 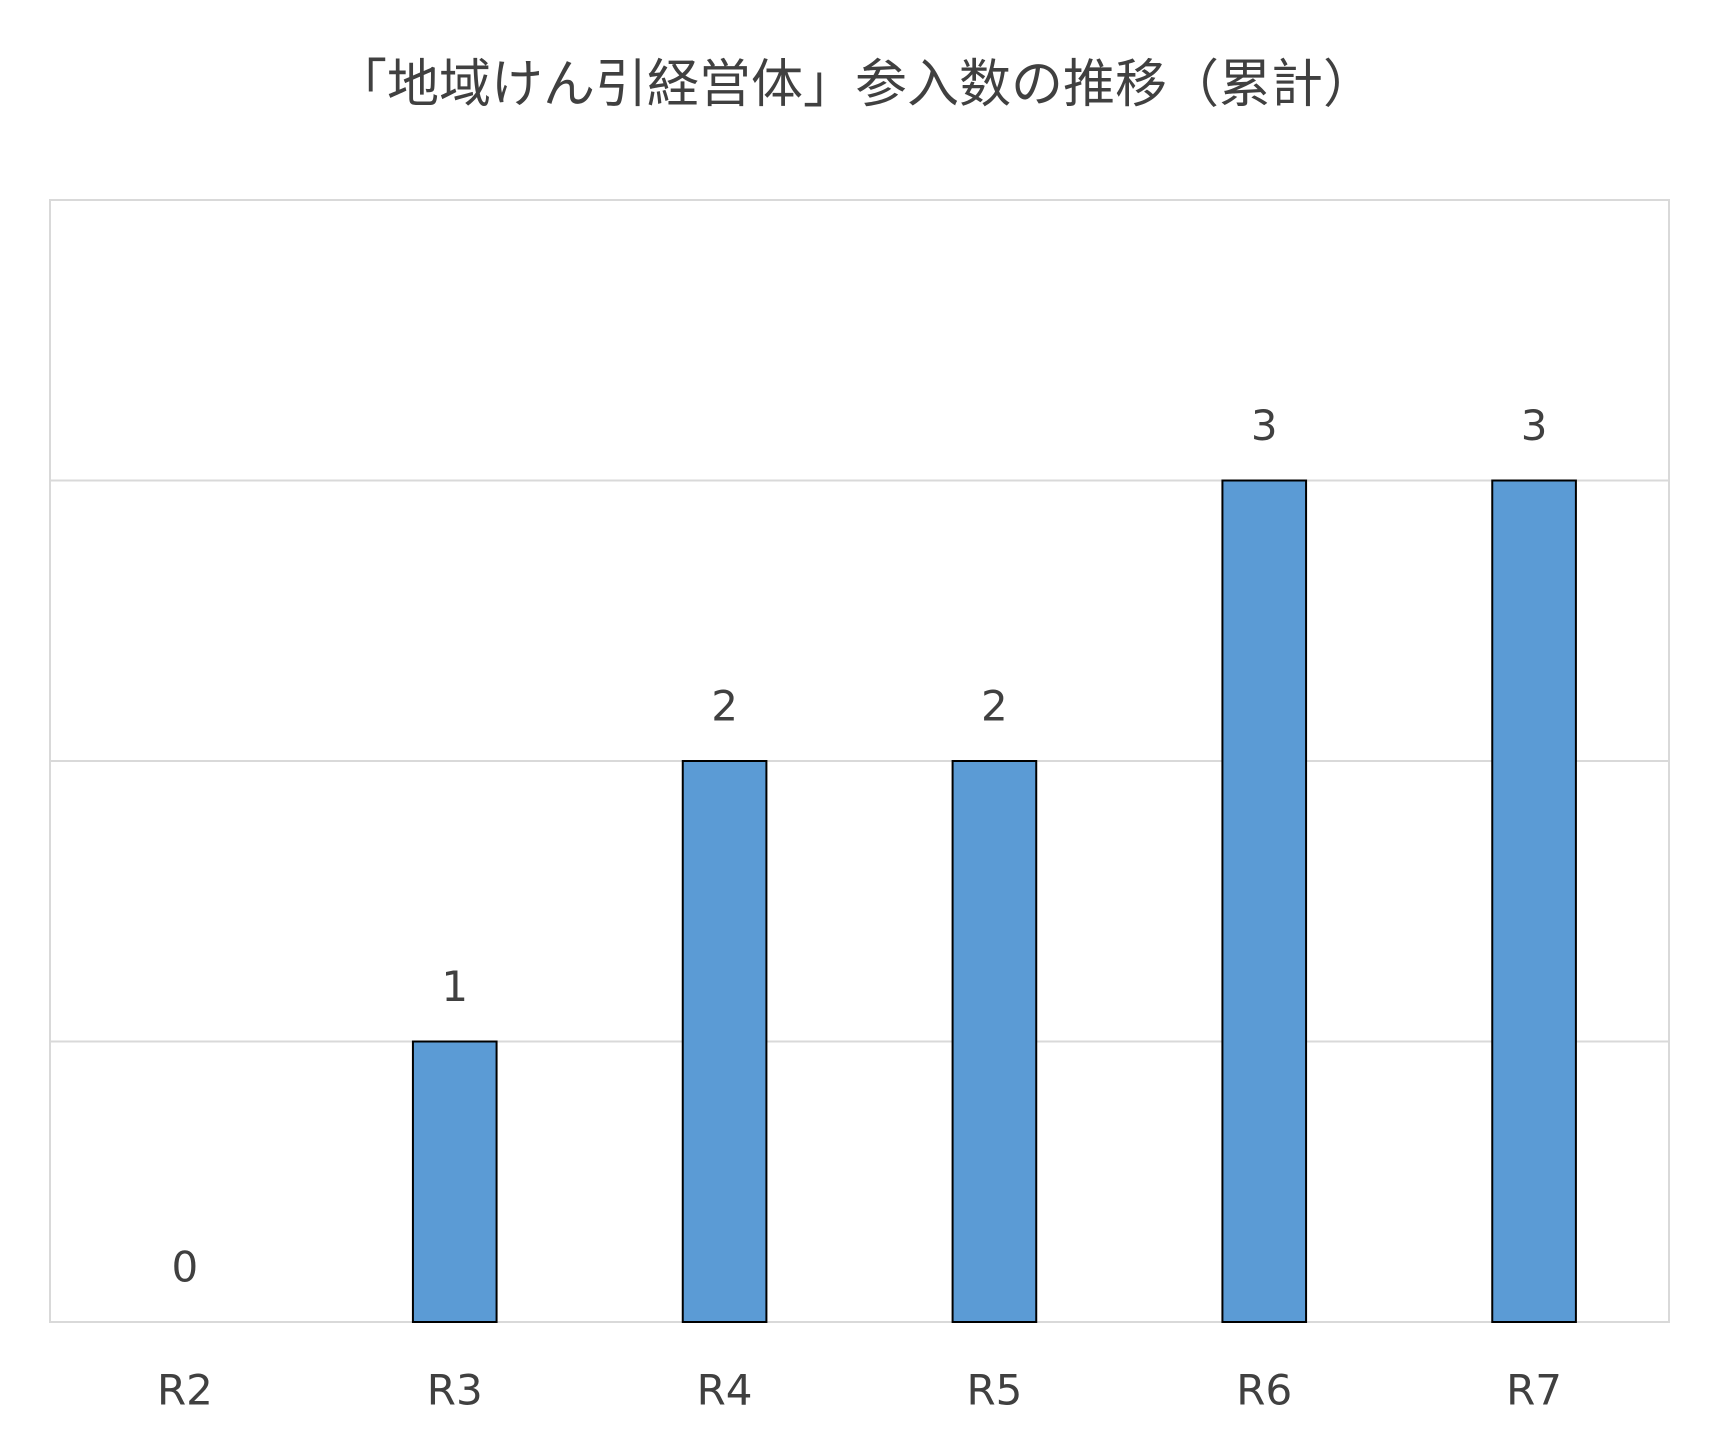 What do you see at coordinates (994, 1390) in the screenshot?
I see `x-tick-label: R5` at bounding box center [994, 1390].